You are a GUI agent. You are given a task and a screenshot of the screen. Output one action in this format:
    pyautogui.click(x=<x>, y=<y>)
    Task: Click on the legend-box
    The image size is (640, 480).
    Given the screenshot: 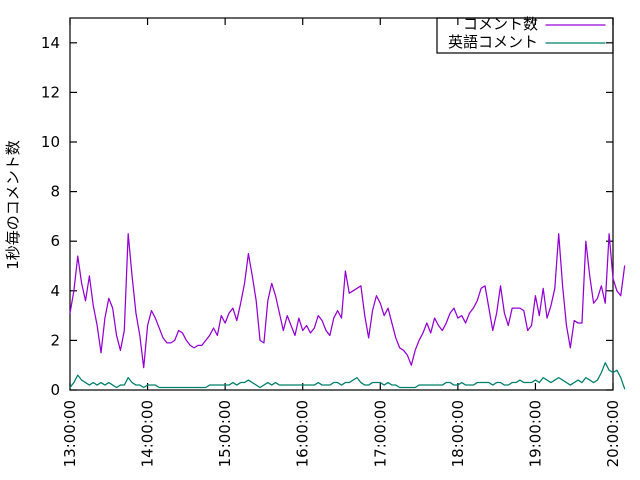 What is the action you would take?
    pyautogui.click(x=525, y=35)
    